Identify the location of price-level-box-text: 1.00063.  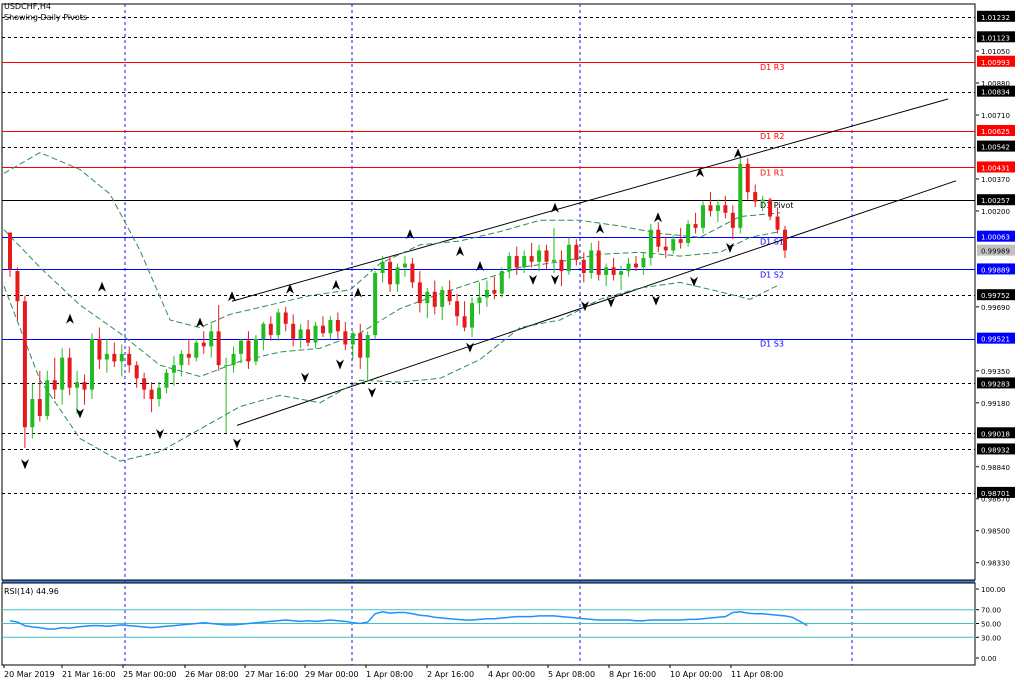
(995, 238).